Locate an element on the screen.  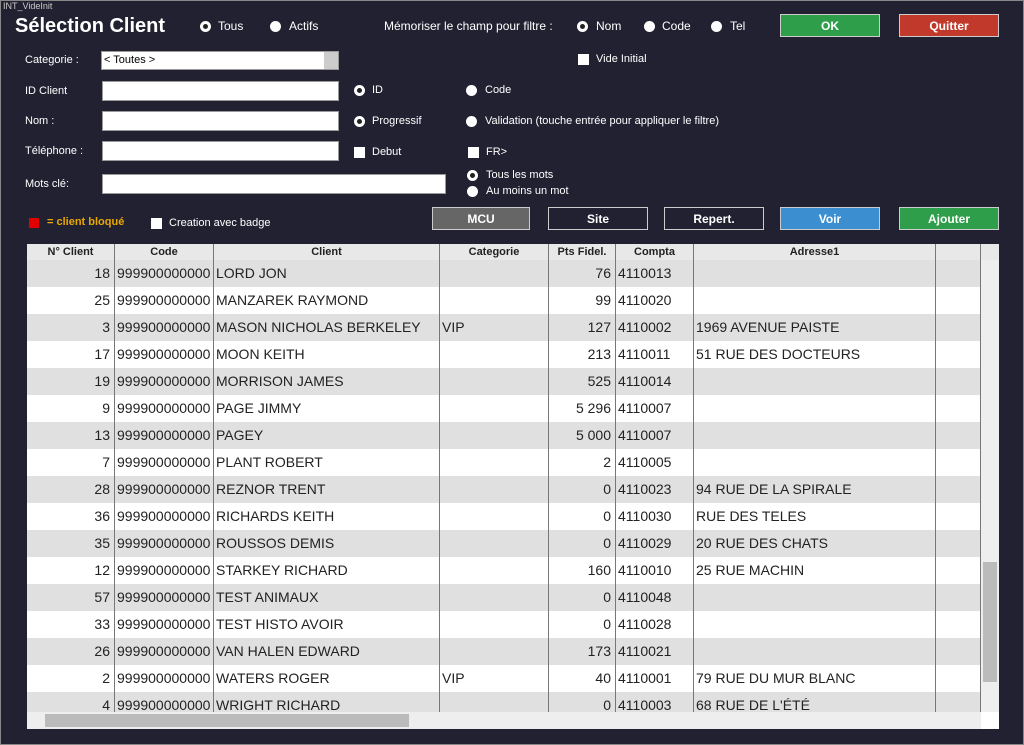
radio-label: Code is located at coordinates (676, 26).